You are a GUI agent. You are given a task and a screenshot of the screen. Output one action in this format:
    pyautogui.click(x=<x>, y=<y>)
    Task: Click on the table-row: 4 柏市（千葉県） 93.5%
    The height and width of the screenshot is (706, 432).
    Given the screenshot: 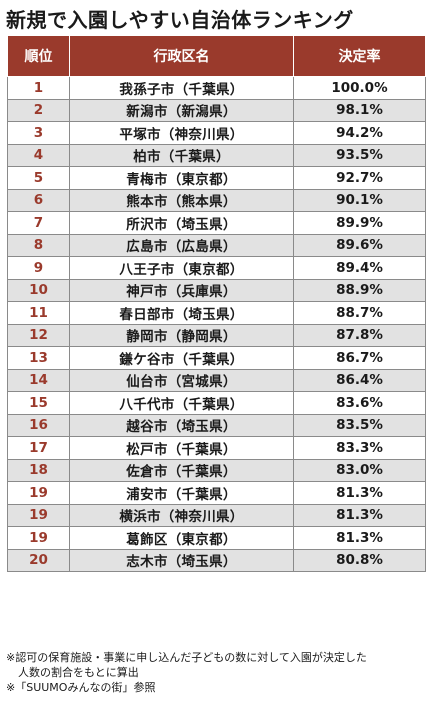 What is the action you would take?
    pyautogui.click(x=216, y=155)
    